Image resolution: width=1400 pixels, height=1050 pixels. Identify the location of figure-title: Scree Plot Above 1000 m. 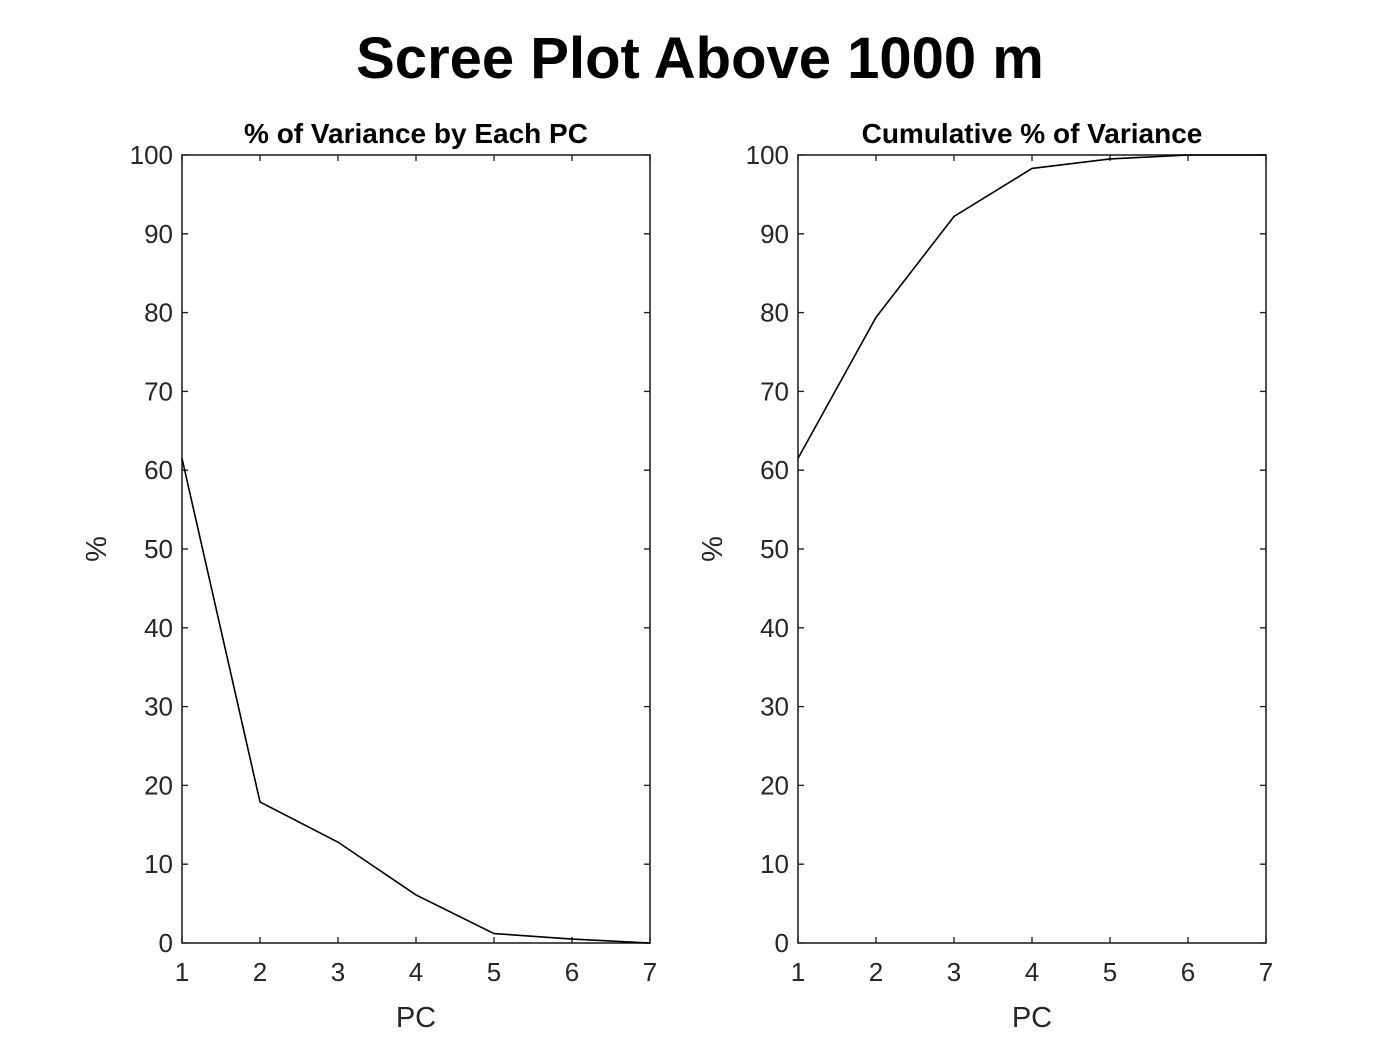
(700, 58).